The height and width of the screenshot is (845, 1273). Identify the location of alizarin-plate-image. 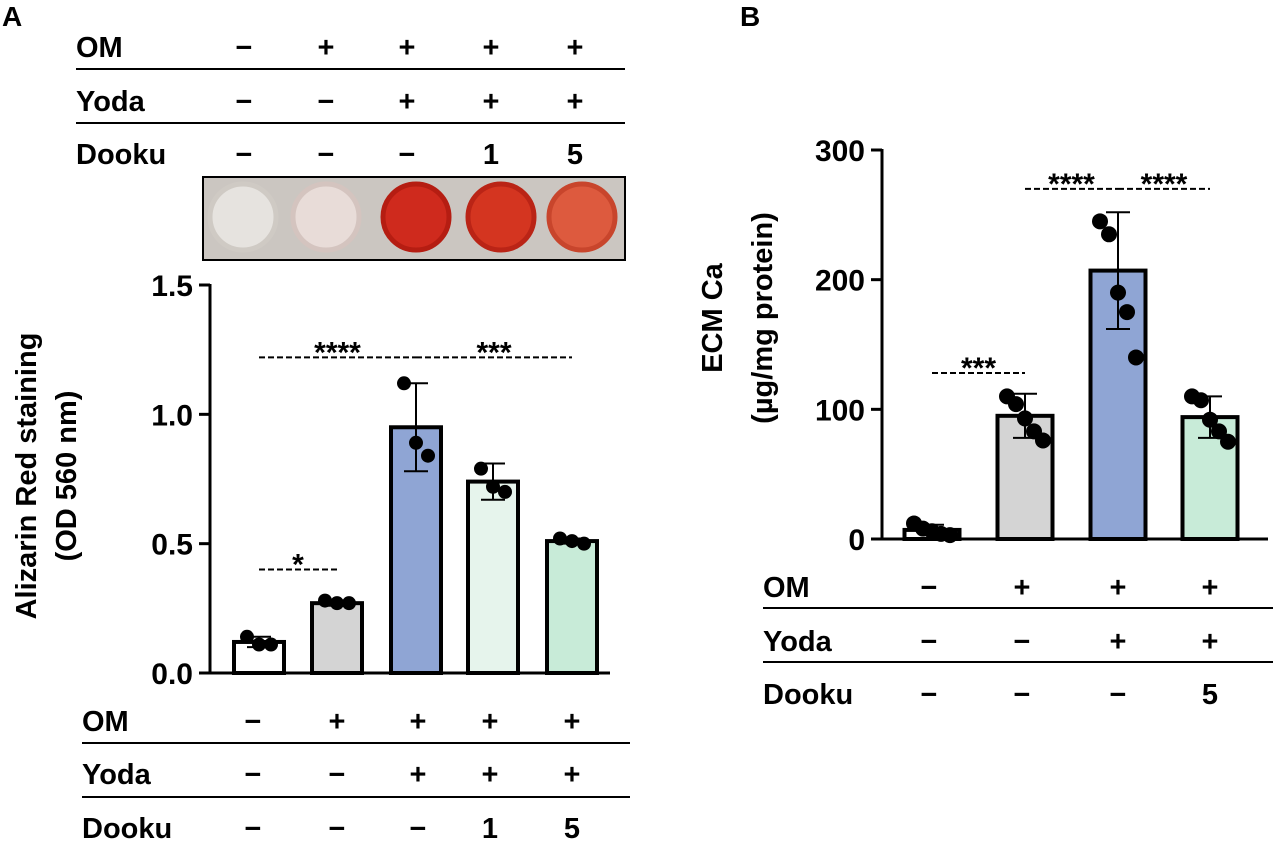
(414, 218).